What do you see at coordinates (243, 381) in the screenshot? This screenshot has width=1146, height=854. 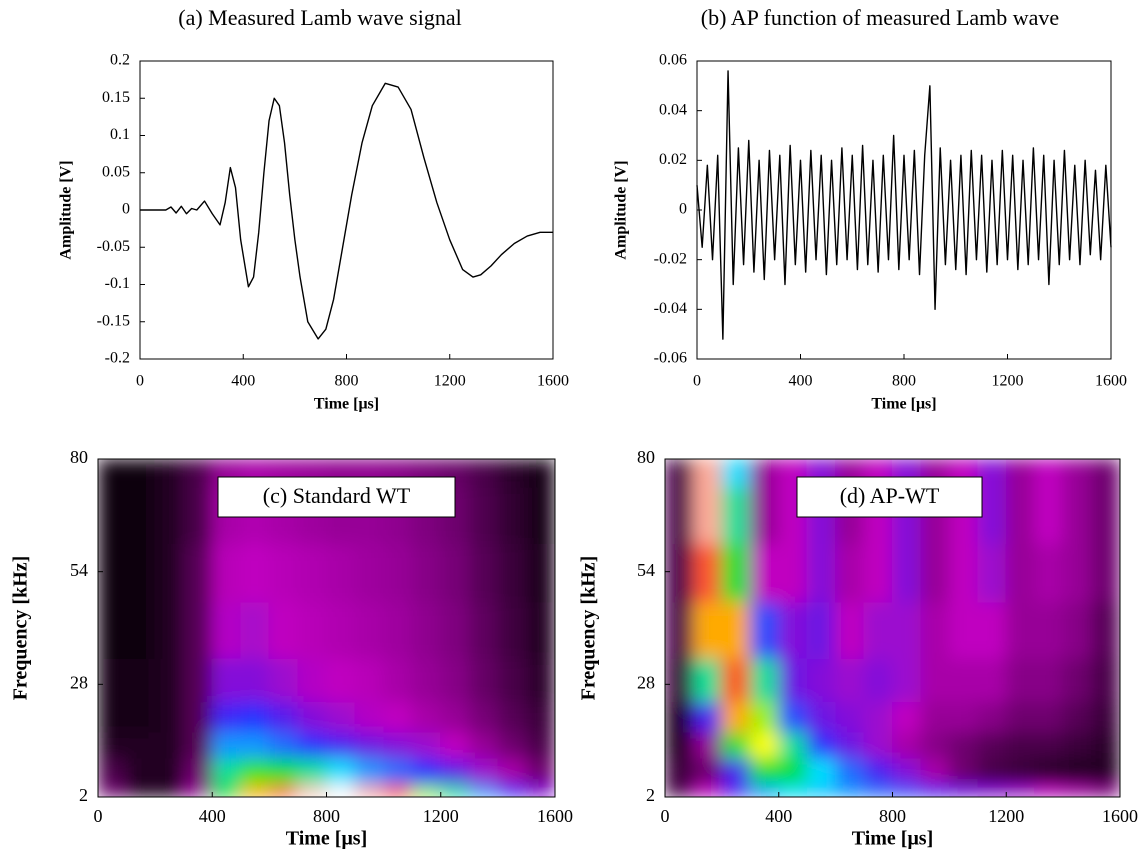 I see `x-tick-label: 400` at bounding box center [243, 381].